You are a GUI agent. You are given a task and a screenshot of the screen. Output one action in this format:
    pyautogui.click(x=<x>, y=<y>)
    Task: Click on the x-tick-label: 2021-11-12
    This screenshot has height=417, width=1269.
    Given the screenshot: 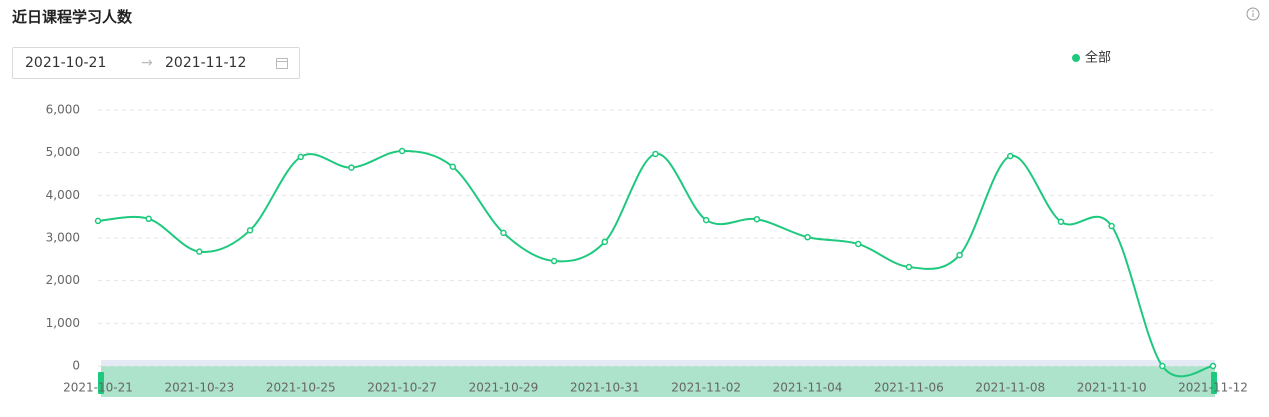 What is the action you would take?
    pyautogui.click(x=1213, y=388)
    